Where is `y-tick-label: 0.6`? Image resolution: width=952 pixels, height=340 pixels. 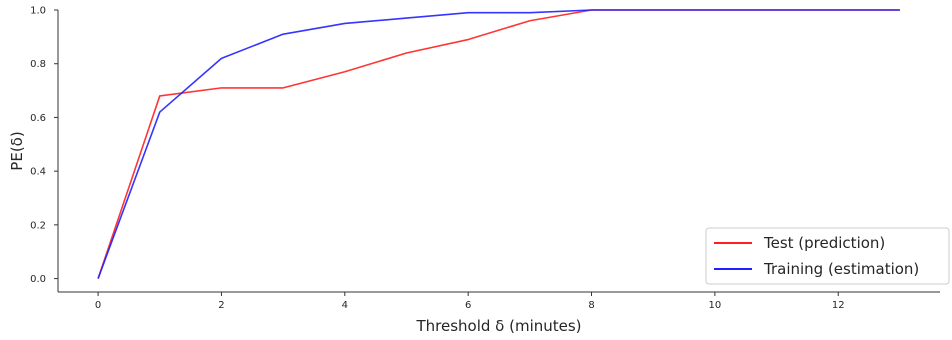
y-tick-label: 0.6 is located at coordinates (38, 118).